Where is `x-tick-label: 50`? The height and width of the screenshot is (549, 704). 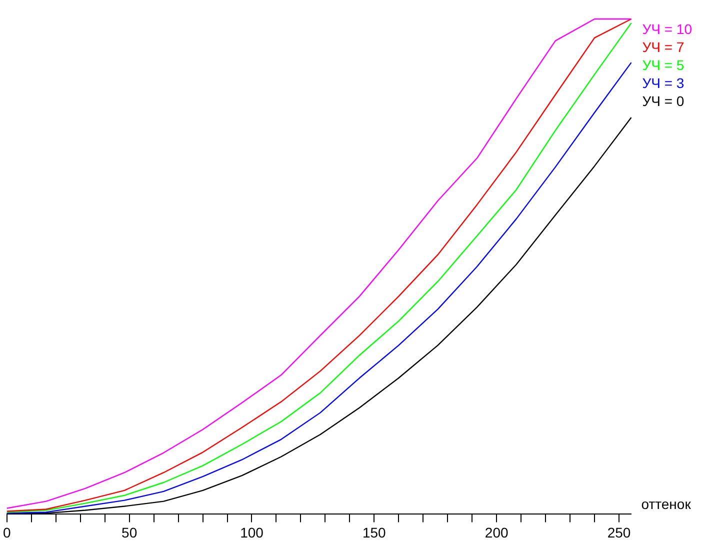 x-tick-label: 50 is located at coordinates (130, 532).